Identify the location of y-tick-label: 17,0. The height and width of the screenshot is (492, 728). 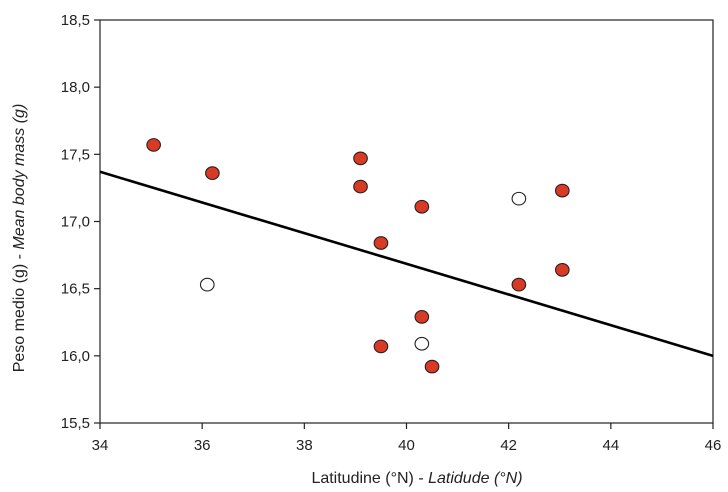
(75, 222).